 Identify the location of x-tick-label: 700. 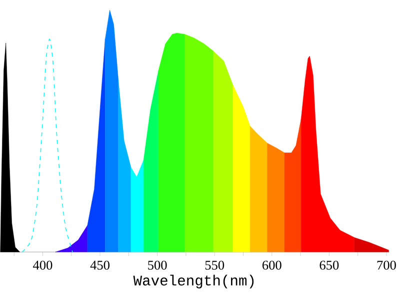
(386, 265).